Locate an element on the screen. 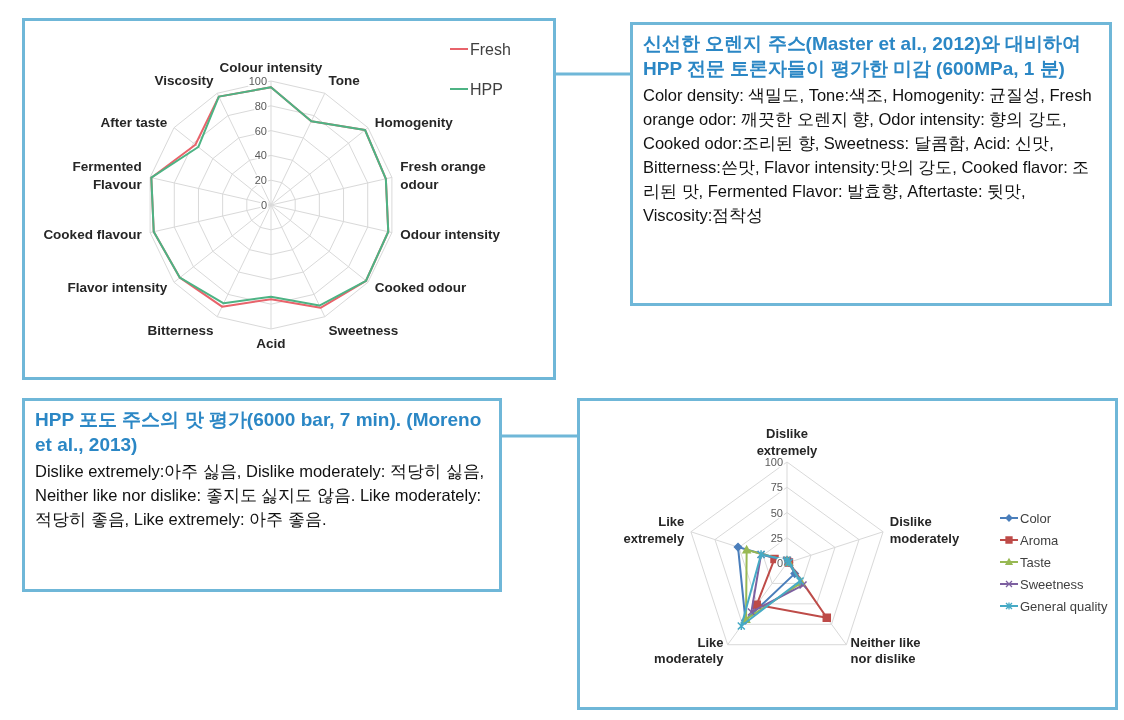  spoke-label: After taste is located at coordinates (134, 122).